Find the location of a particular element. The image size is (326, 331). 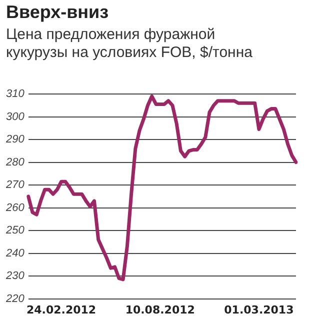

y-tick-label: 230 is located at coordinates (15, 276).